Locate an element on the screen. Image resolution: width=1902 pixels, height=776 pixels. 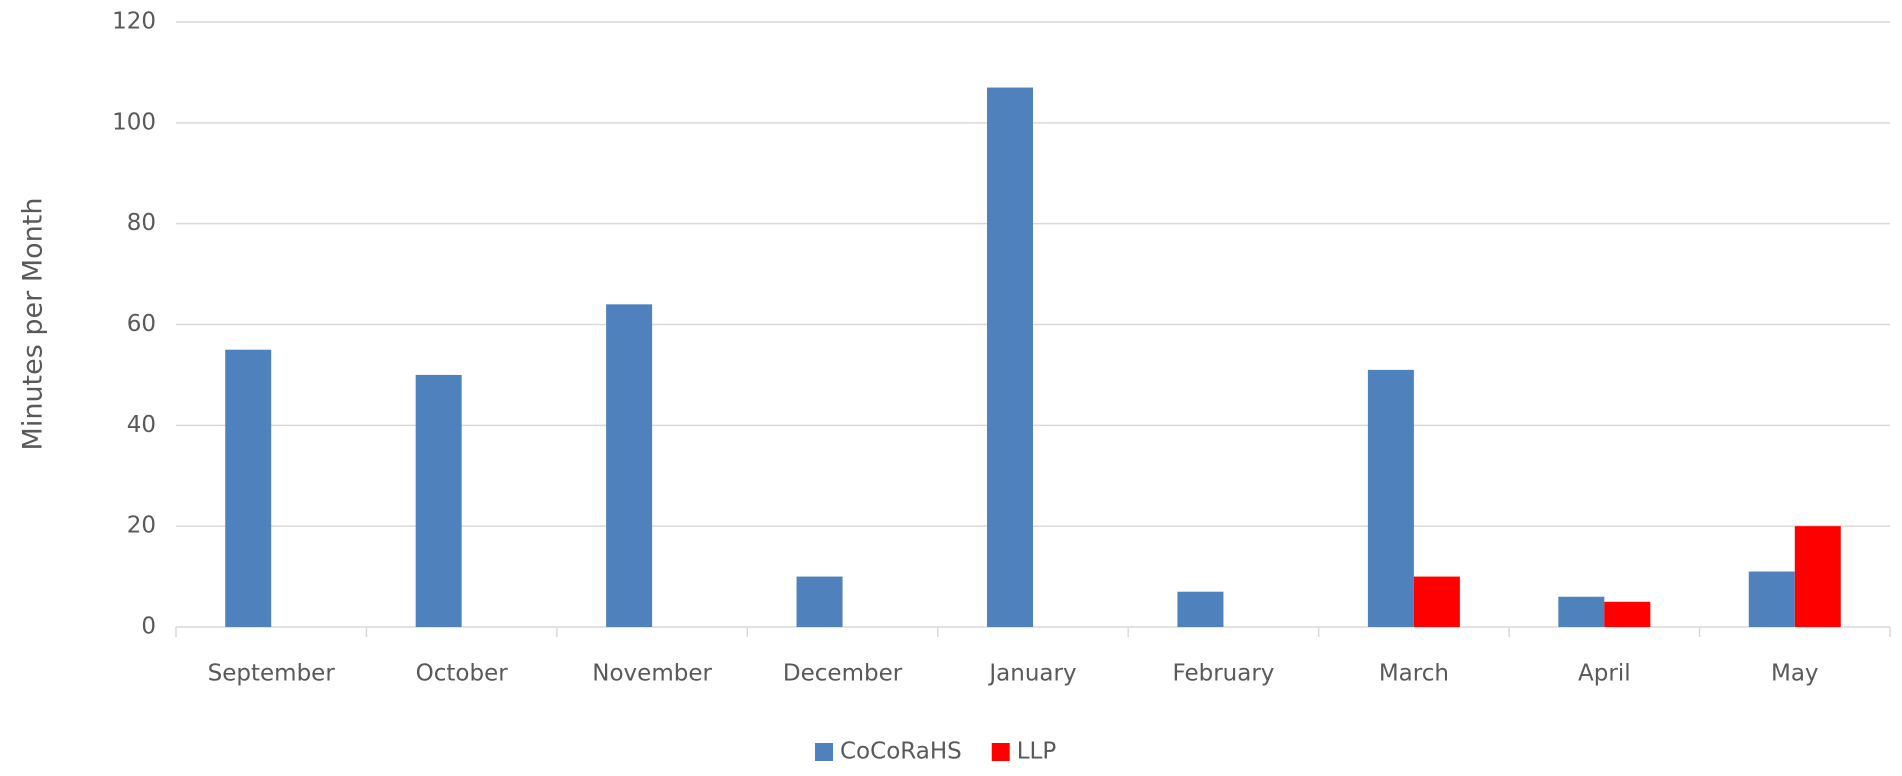
x-tick-label: March is located at coordinates (1414, 674).